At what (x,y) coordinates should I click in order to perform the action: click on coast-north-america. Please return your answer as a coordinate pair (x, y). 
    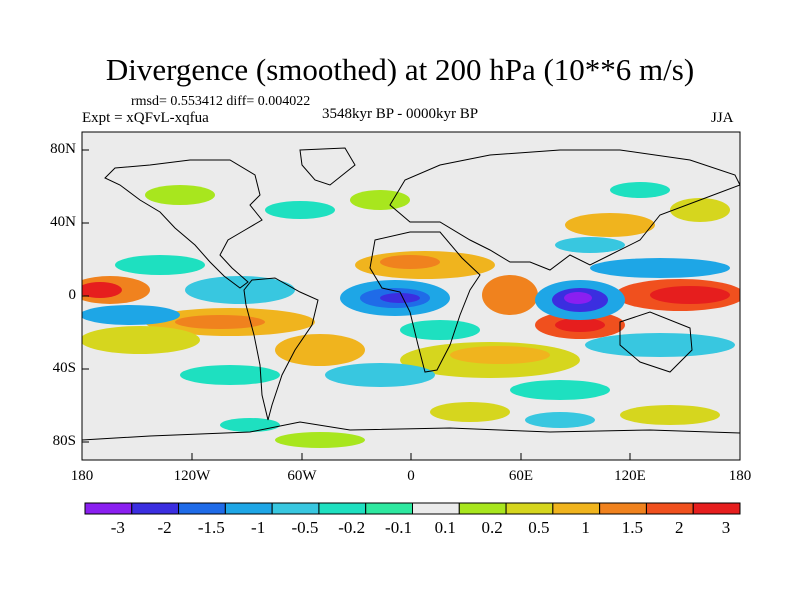
    Looking at the image, I should click on (183, 224).